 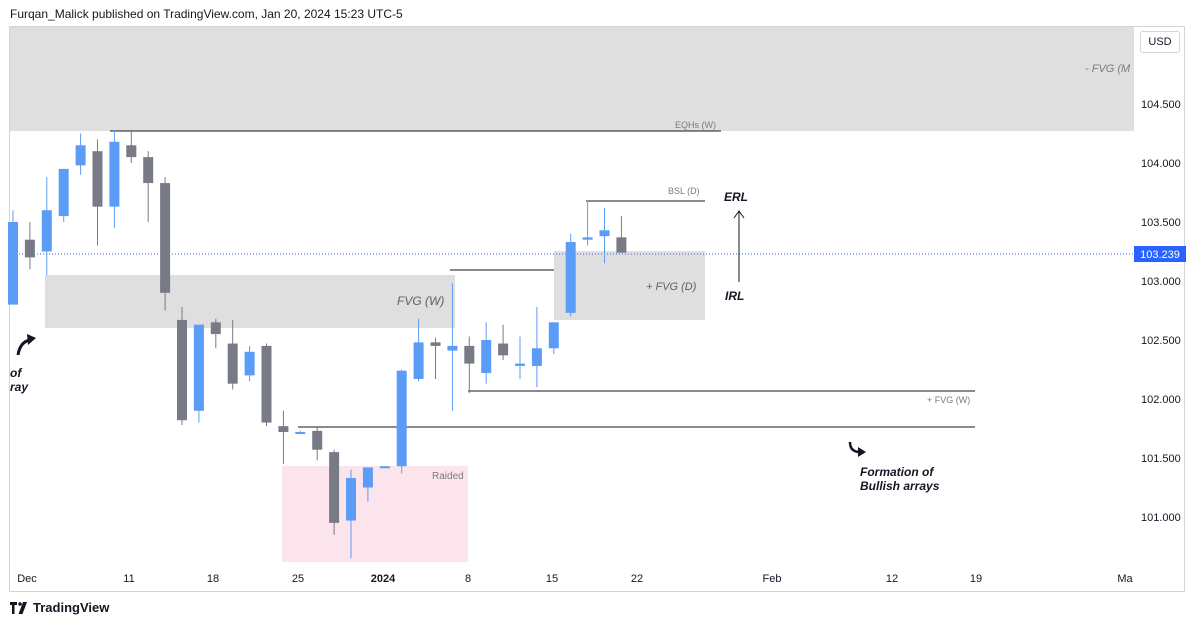 I want to click on erl-label: ERL, so click(x=736, y=197).